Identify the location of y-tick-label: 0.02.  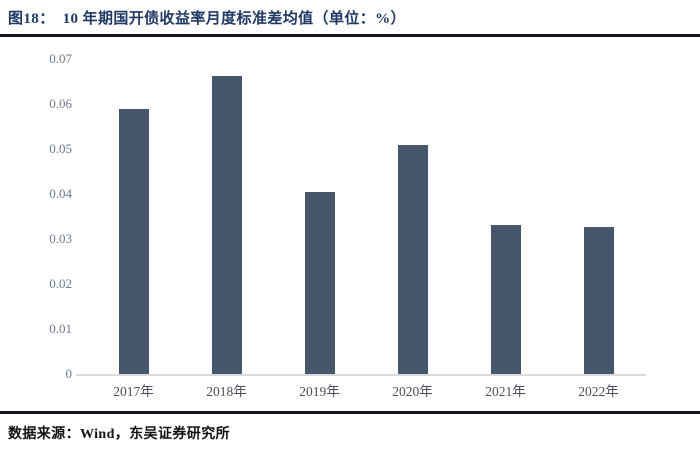
(60, 283).